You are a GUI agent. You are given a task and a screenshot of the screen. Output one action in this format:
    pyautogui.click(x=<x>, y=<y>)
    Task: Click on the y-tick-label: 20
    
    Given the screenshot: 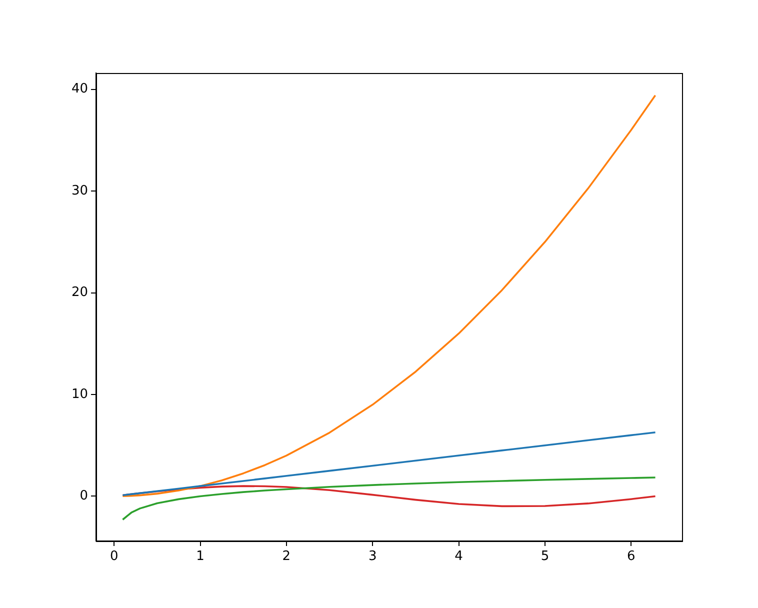 What is the action you would take?
    pyautogui.click(x=79, y=292)
    